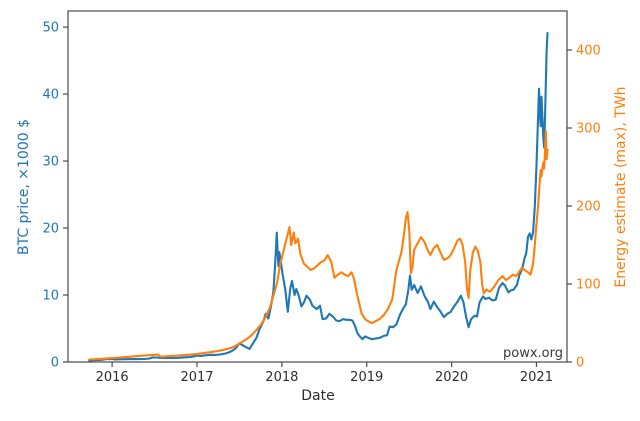 The image size is (640, 421). I want to click on y-axis-label-right: Energy estimate (max), TWh, so click(621, 187).